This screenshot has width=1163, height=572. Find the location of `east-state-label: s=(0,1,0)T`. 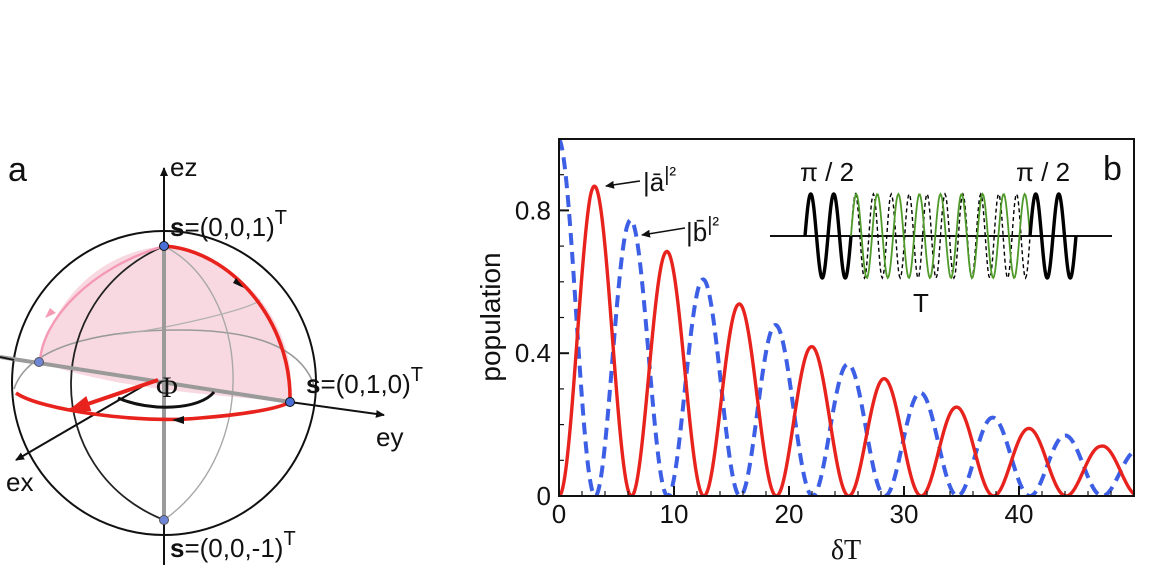

east-state-label: s=(0,1,0)T is located at coordinates (364, 381).